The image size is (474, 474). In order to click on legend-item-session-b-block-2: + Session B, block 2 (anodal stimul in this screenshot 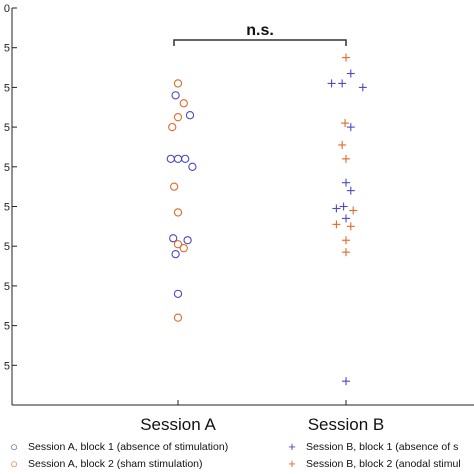, I will do `click(372, 463)`.